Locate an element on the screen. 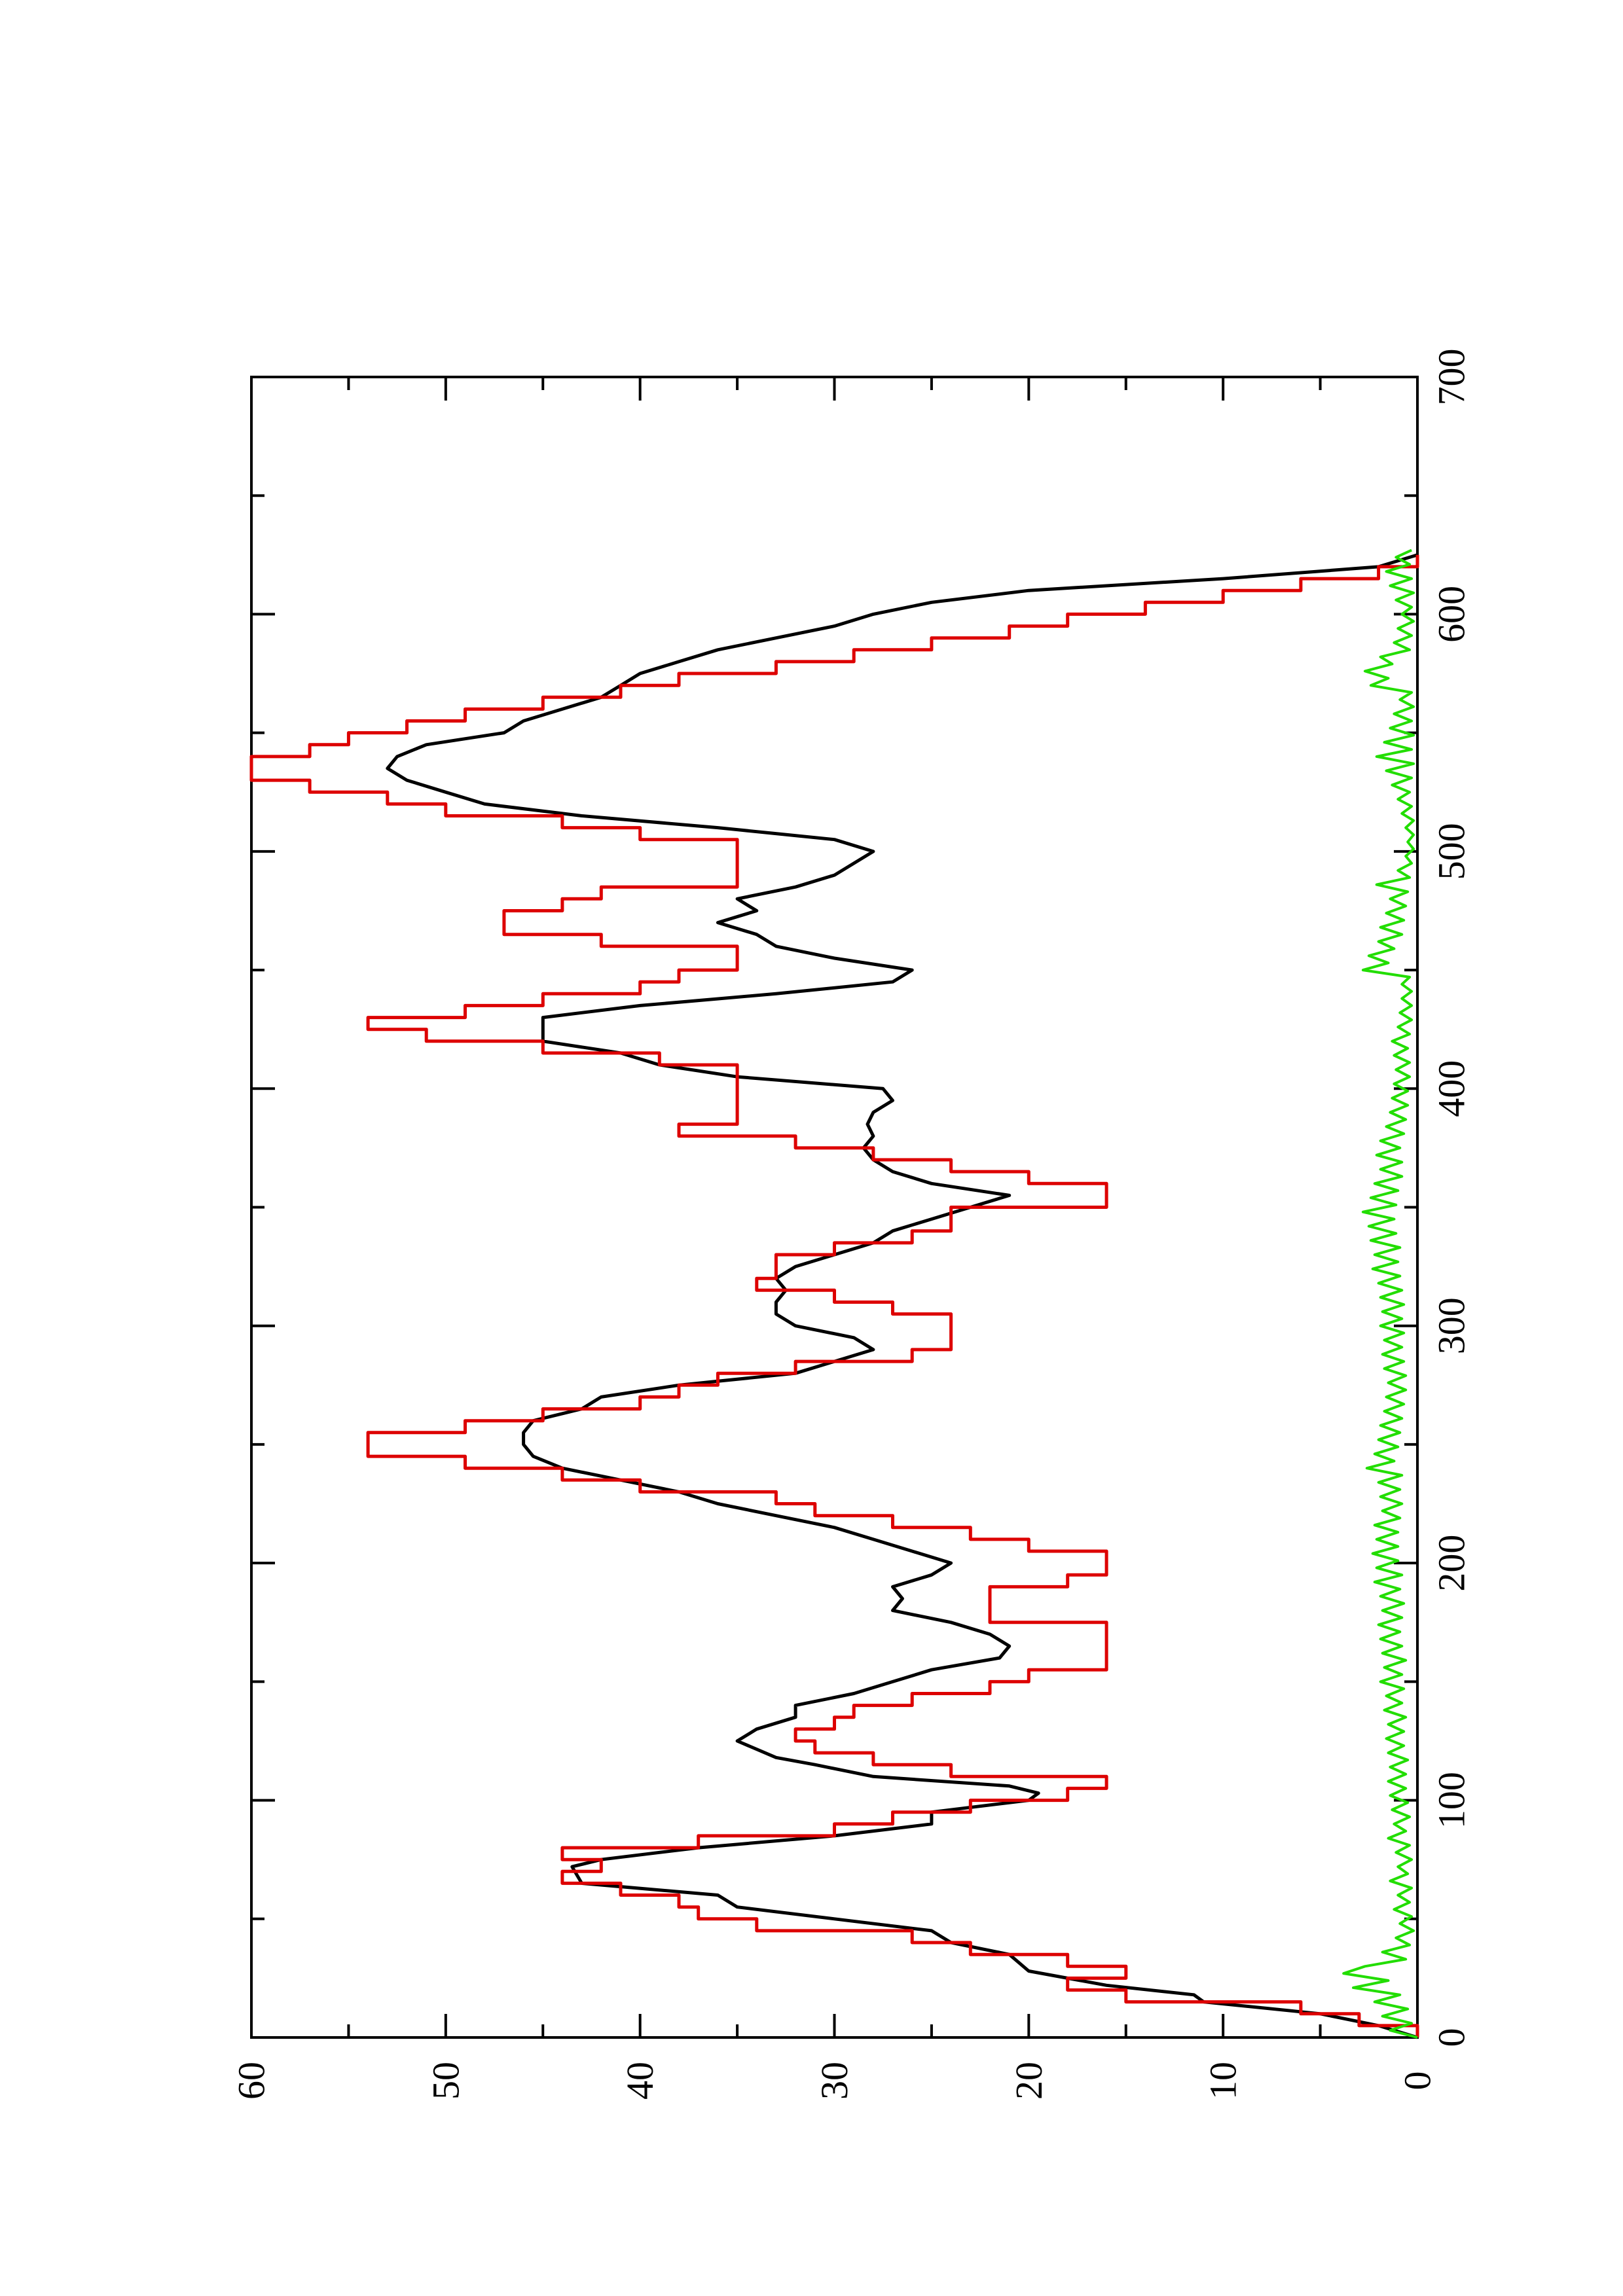 The width and height of the screenshot is (1623, 2296). y-tick-label: 10 is located at coordinates (1223, 2081).